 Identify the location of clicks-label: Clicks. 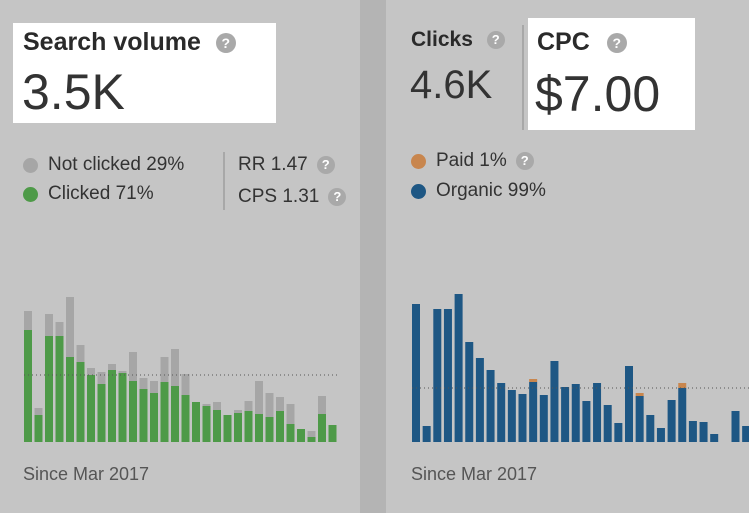
(442, 39).